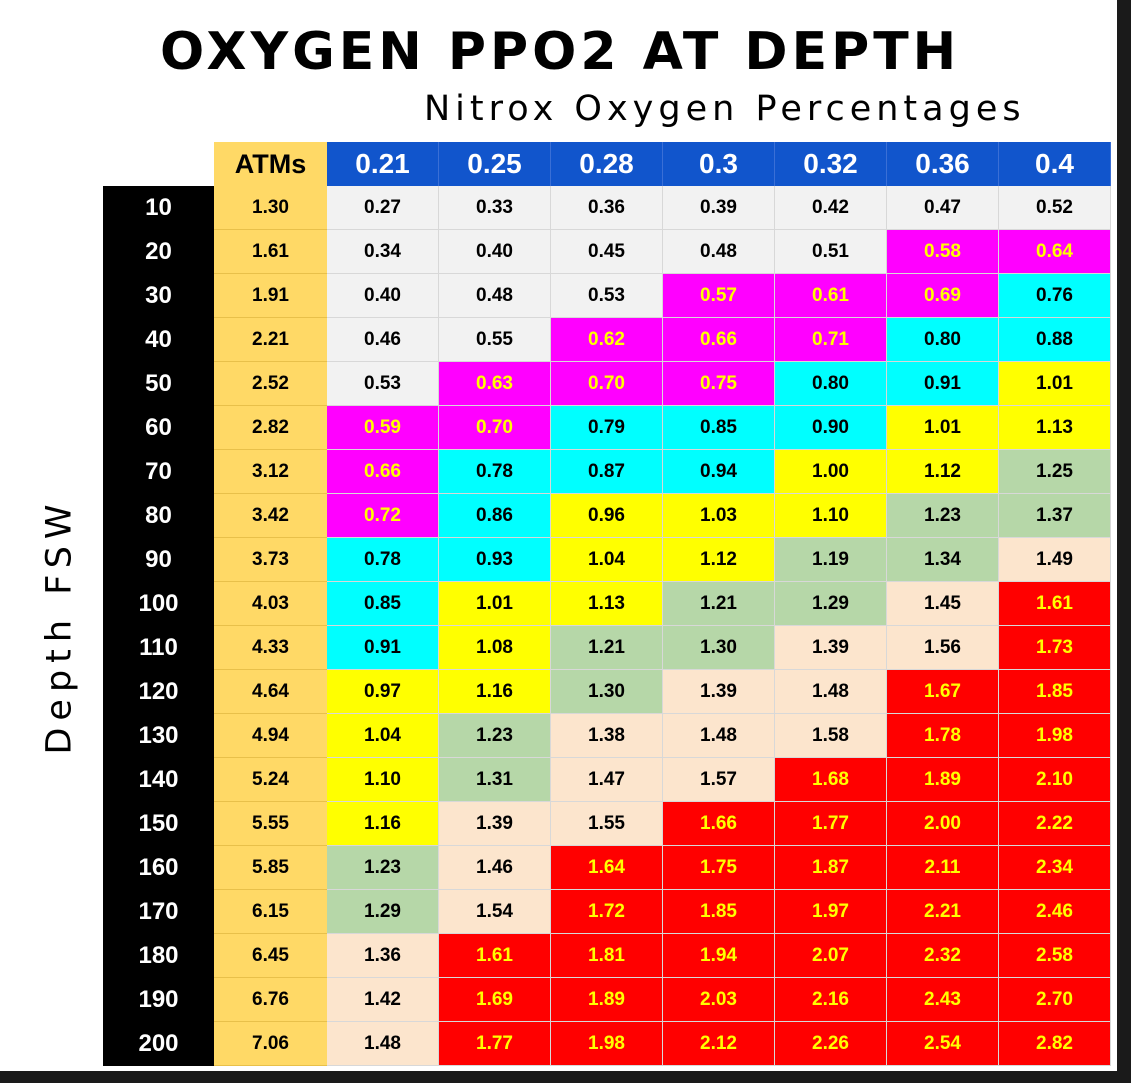  Describe the element at coordinates (607, 1000) in the screenshot. I see `ppo2-cell: 1.89` at that location.